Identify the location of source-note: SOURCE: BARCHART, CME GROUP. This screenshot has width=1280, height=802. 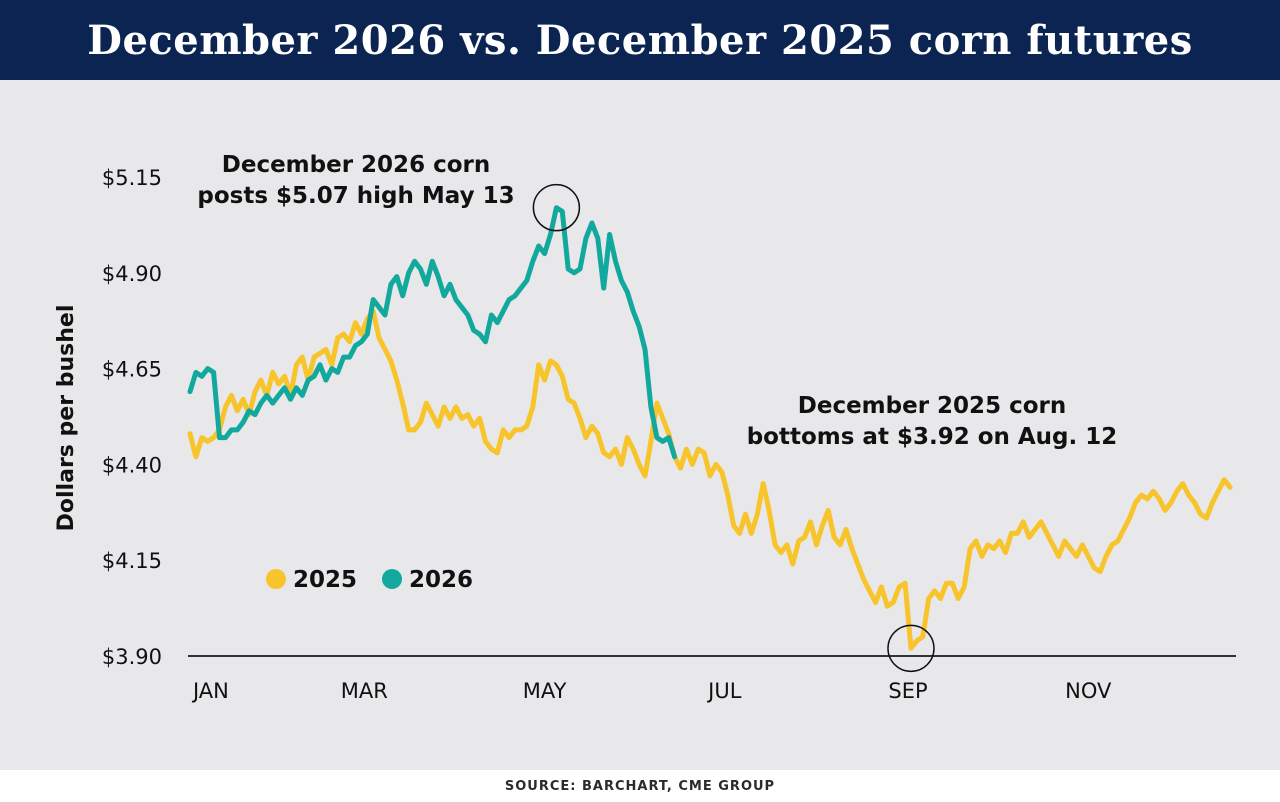
(640, 786).